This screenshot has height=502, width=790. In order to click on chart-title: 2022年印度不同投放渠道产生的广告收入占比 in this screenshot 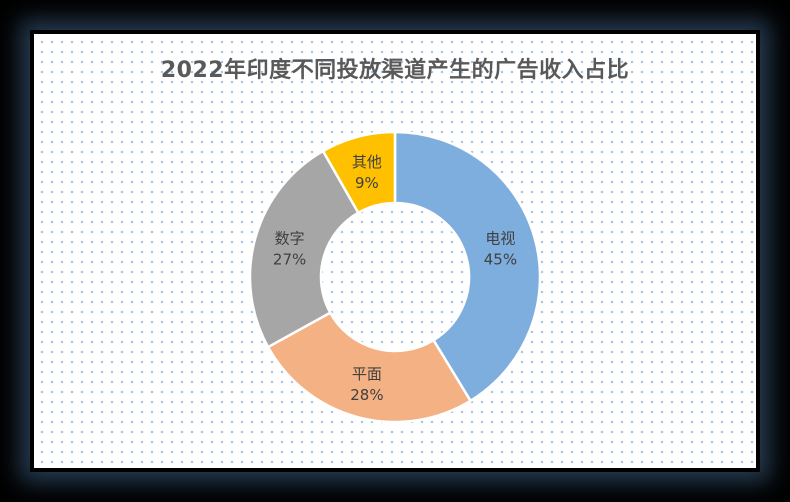, I will do `click(395, 70)`.